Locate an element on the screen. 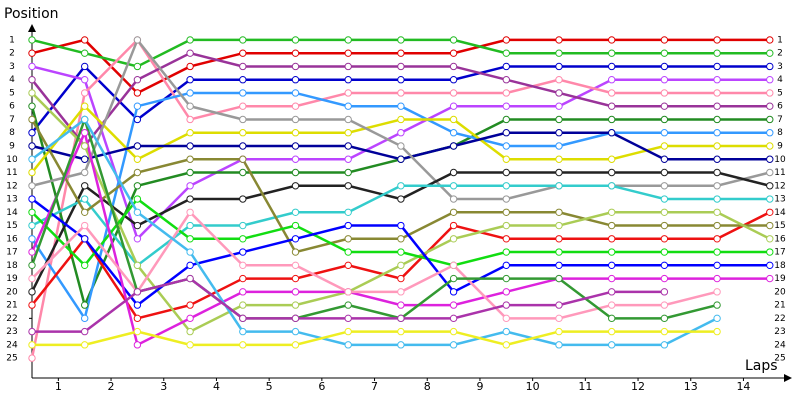  x-tick-label: 5 is located at coordinates (269, 386).